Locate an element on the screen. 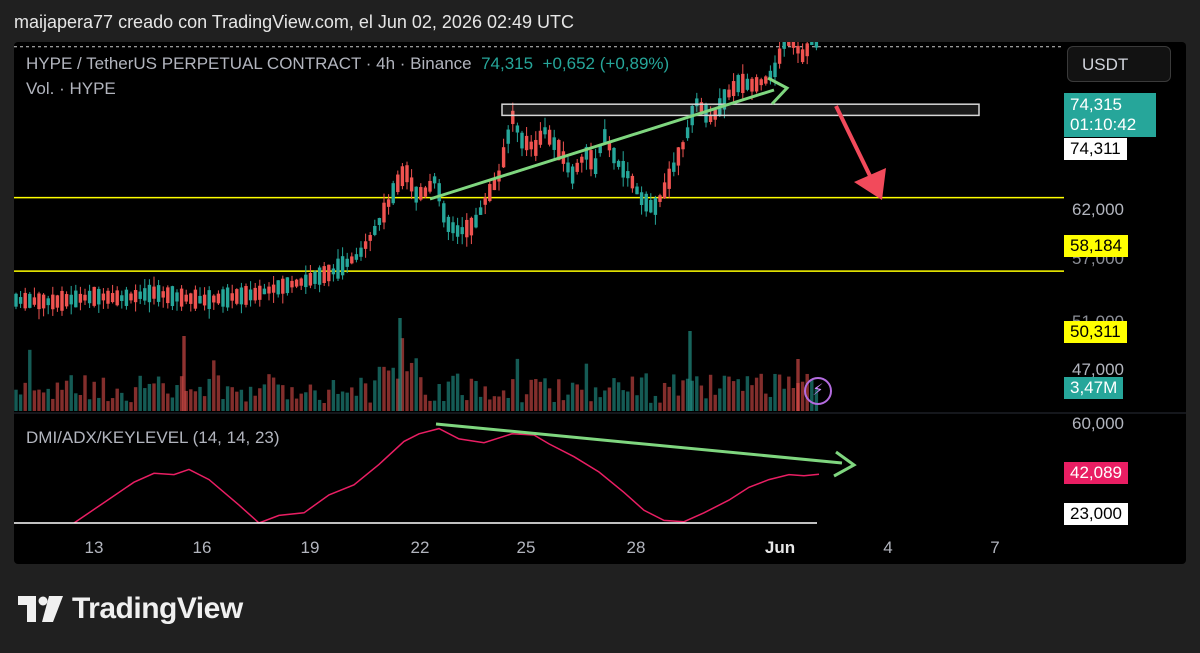 The height and width of the screenshot is (653, 1200). x-tick: 4 is located at coordinates (888, 547).